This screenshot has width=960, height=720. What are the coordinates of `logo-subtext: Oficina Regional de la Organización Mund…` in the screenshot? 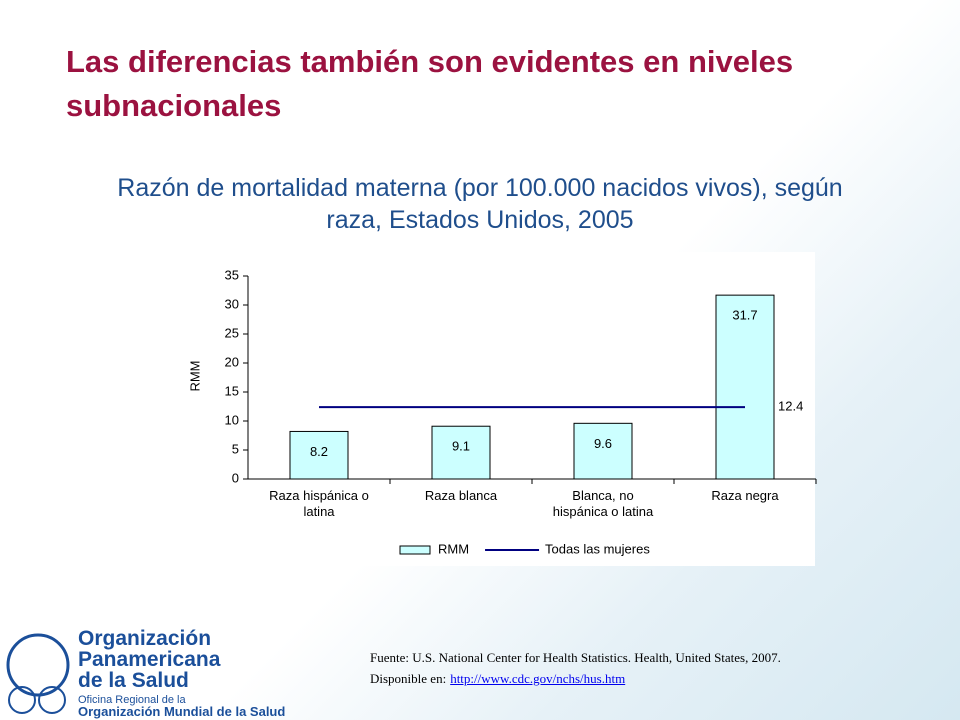 It's located at (181, 706).